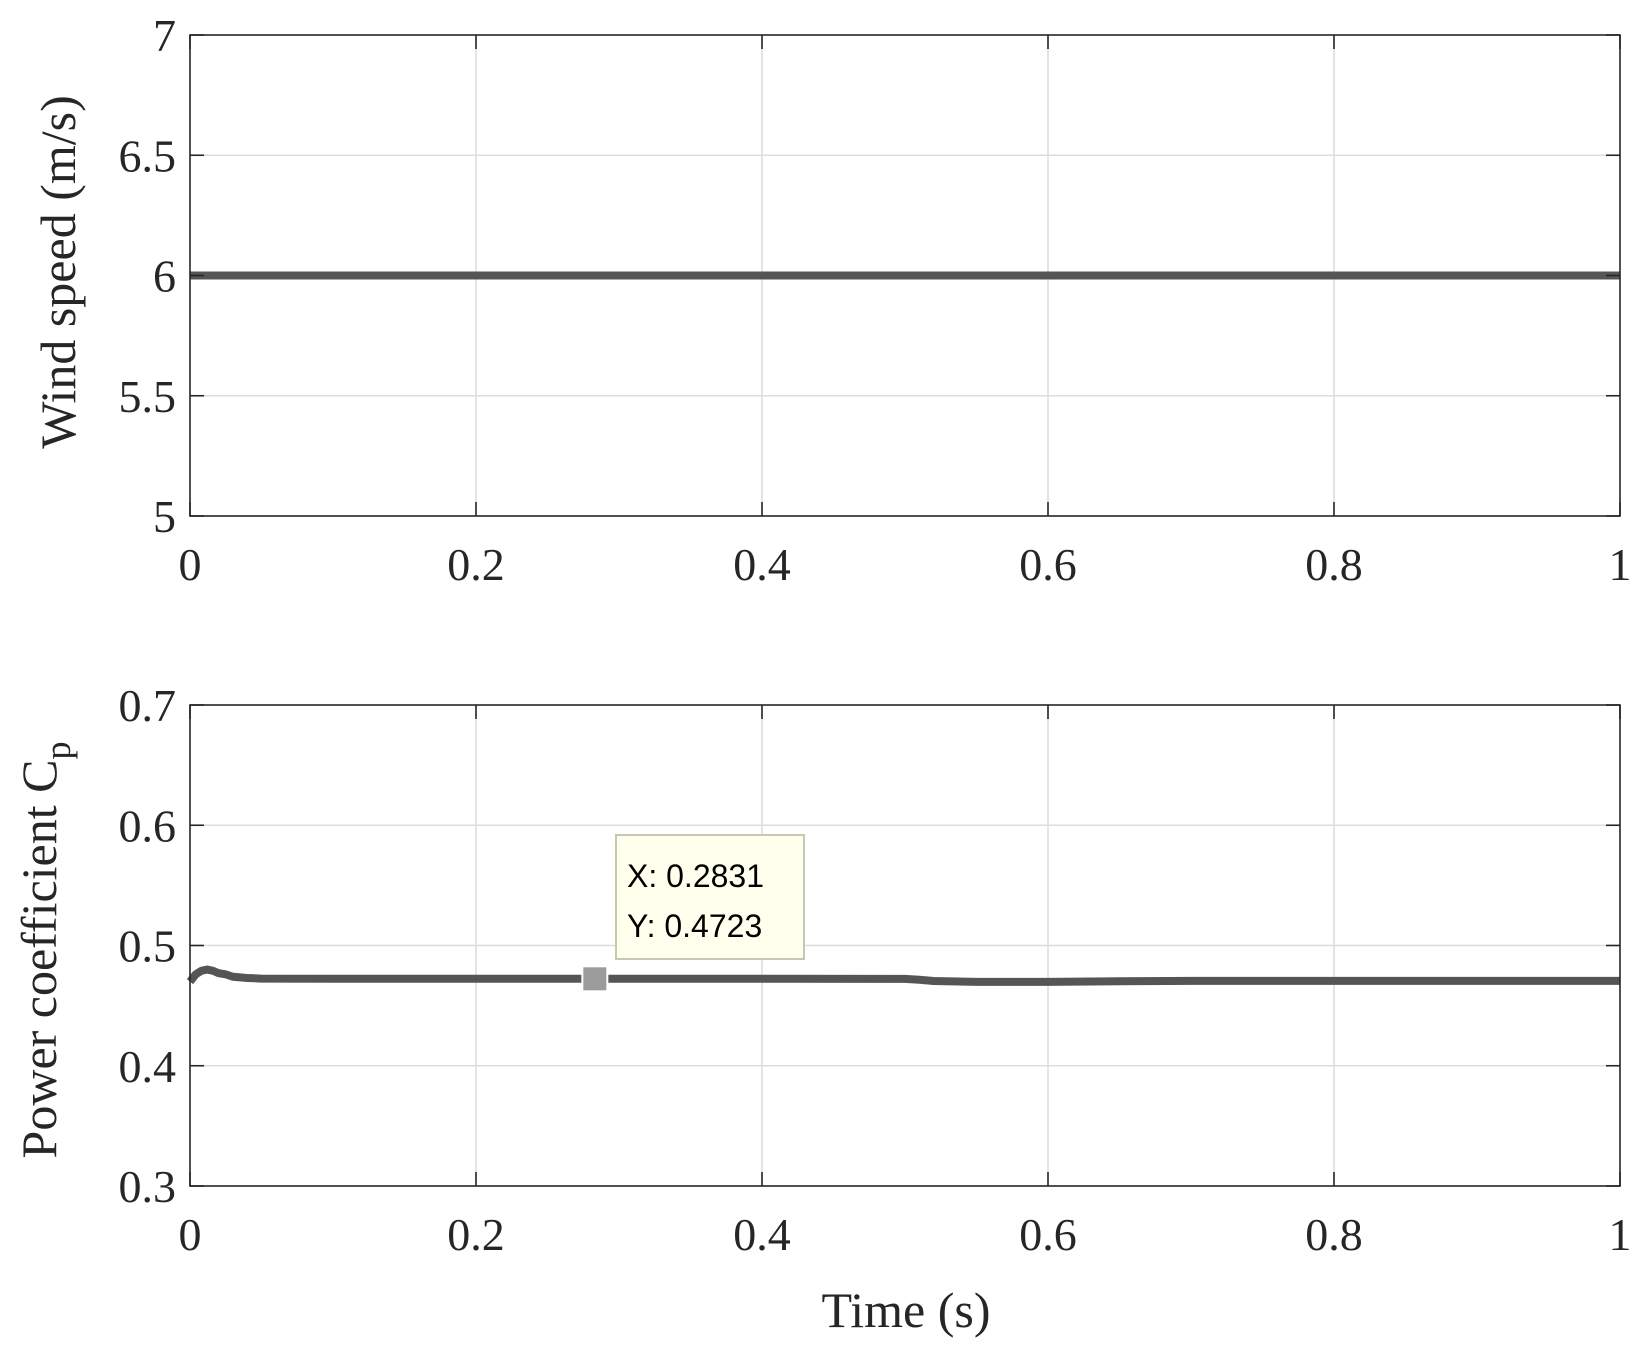 The width and height of the screenshot is (1648, 1345). Describe the element at coordinates (694, 926) in the screenshot. I see `datatip-y-value: Y: 0.4723` at that location.